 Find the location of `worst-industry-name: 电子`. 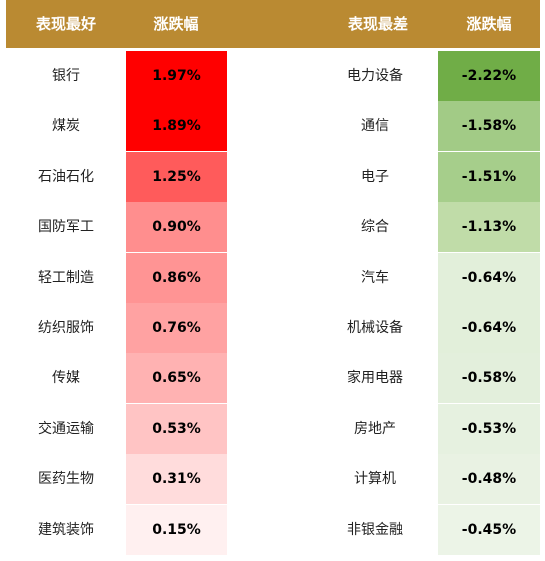

worst-industry-name: 电子 is located at coordinates (375, 176).